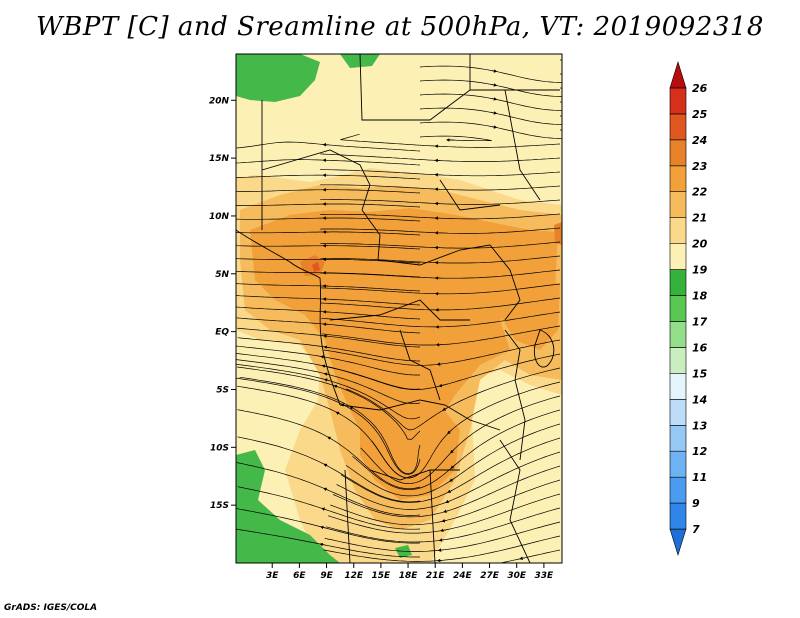 This screenshot has width=800, height=618. What do you see at coordinates (496, 466) in the screenshot?
I see `contour-19-southeast` at bounding box center [496, 466].